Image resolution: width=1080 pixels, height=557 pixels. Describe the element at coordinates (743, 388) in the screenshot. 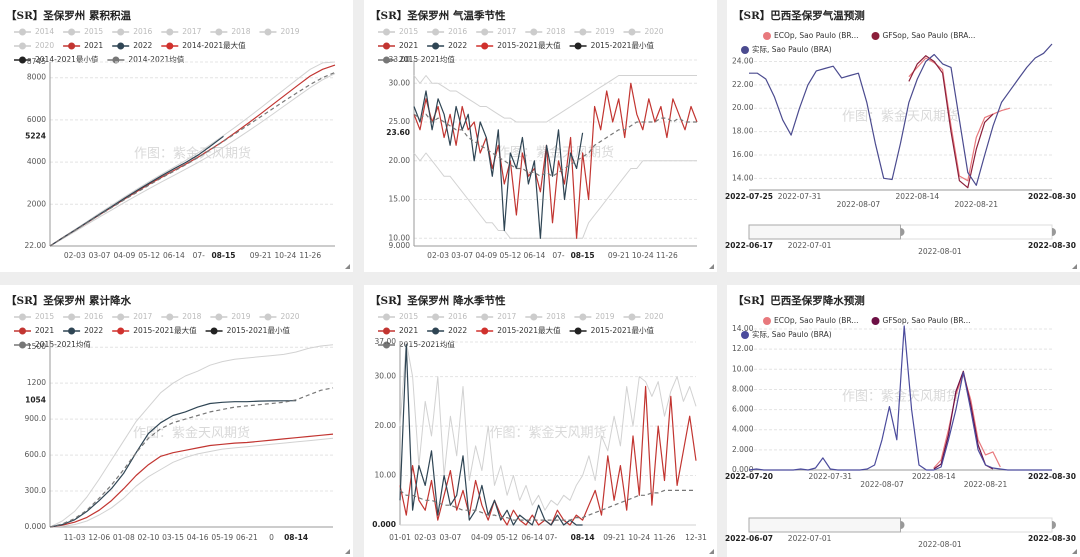

I see `y-tick-label: 8.000` at that location.